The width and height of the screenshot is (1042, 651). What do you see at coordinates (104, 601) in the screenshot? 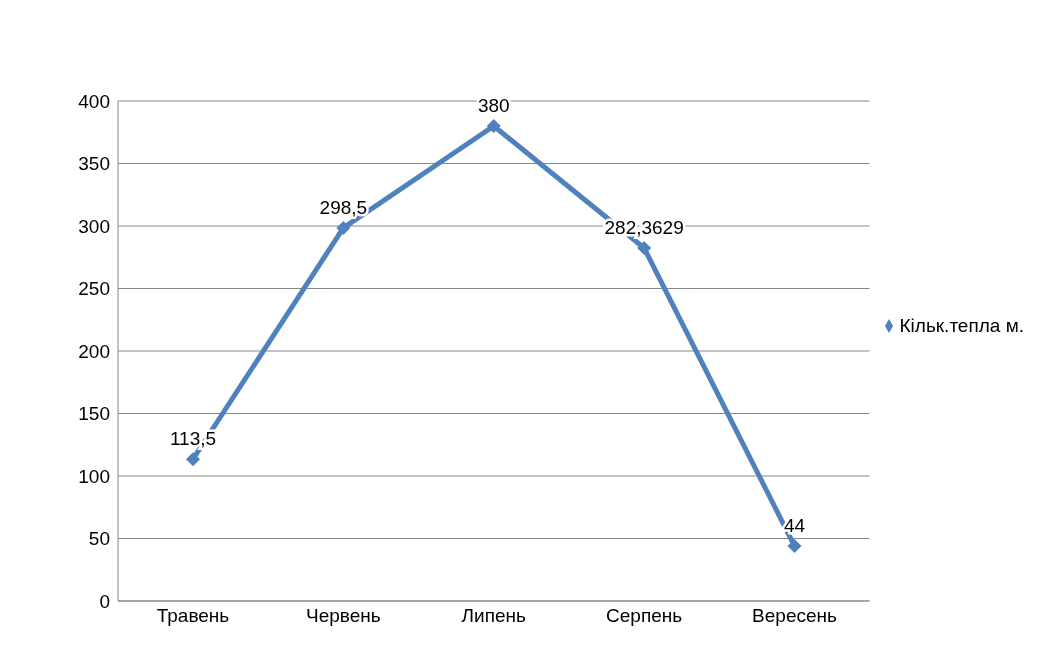
I see `y-tick-label: 0` at bounding box center [104, 601].